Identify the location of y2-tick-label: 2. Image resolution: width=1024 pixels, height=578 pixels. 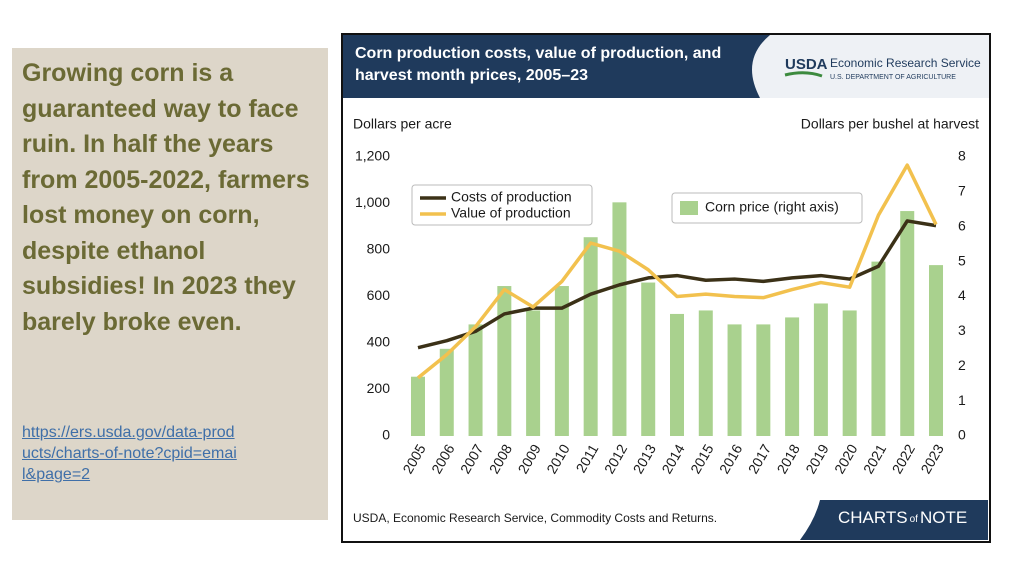
(962, 365).